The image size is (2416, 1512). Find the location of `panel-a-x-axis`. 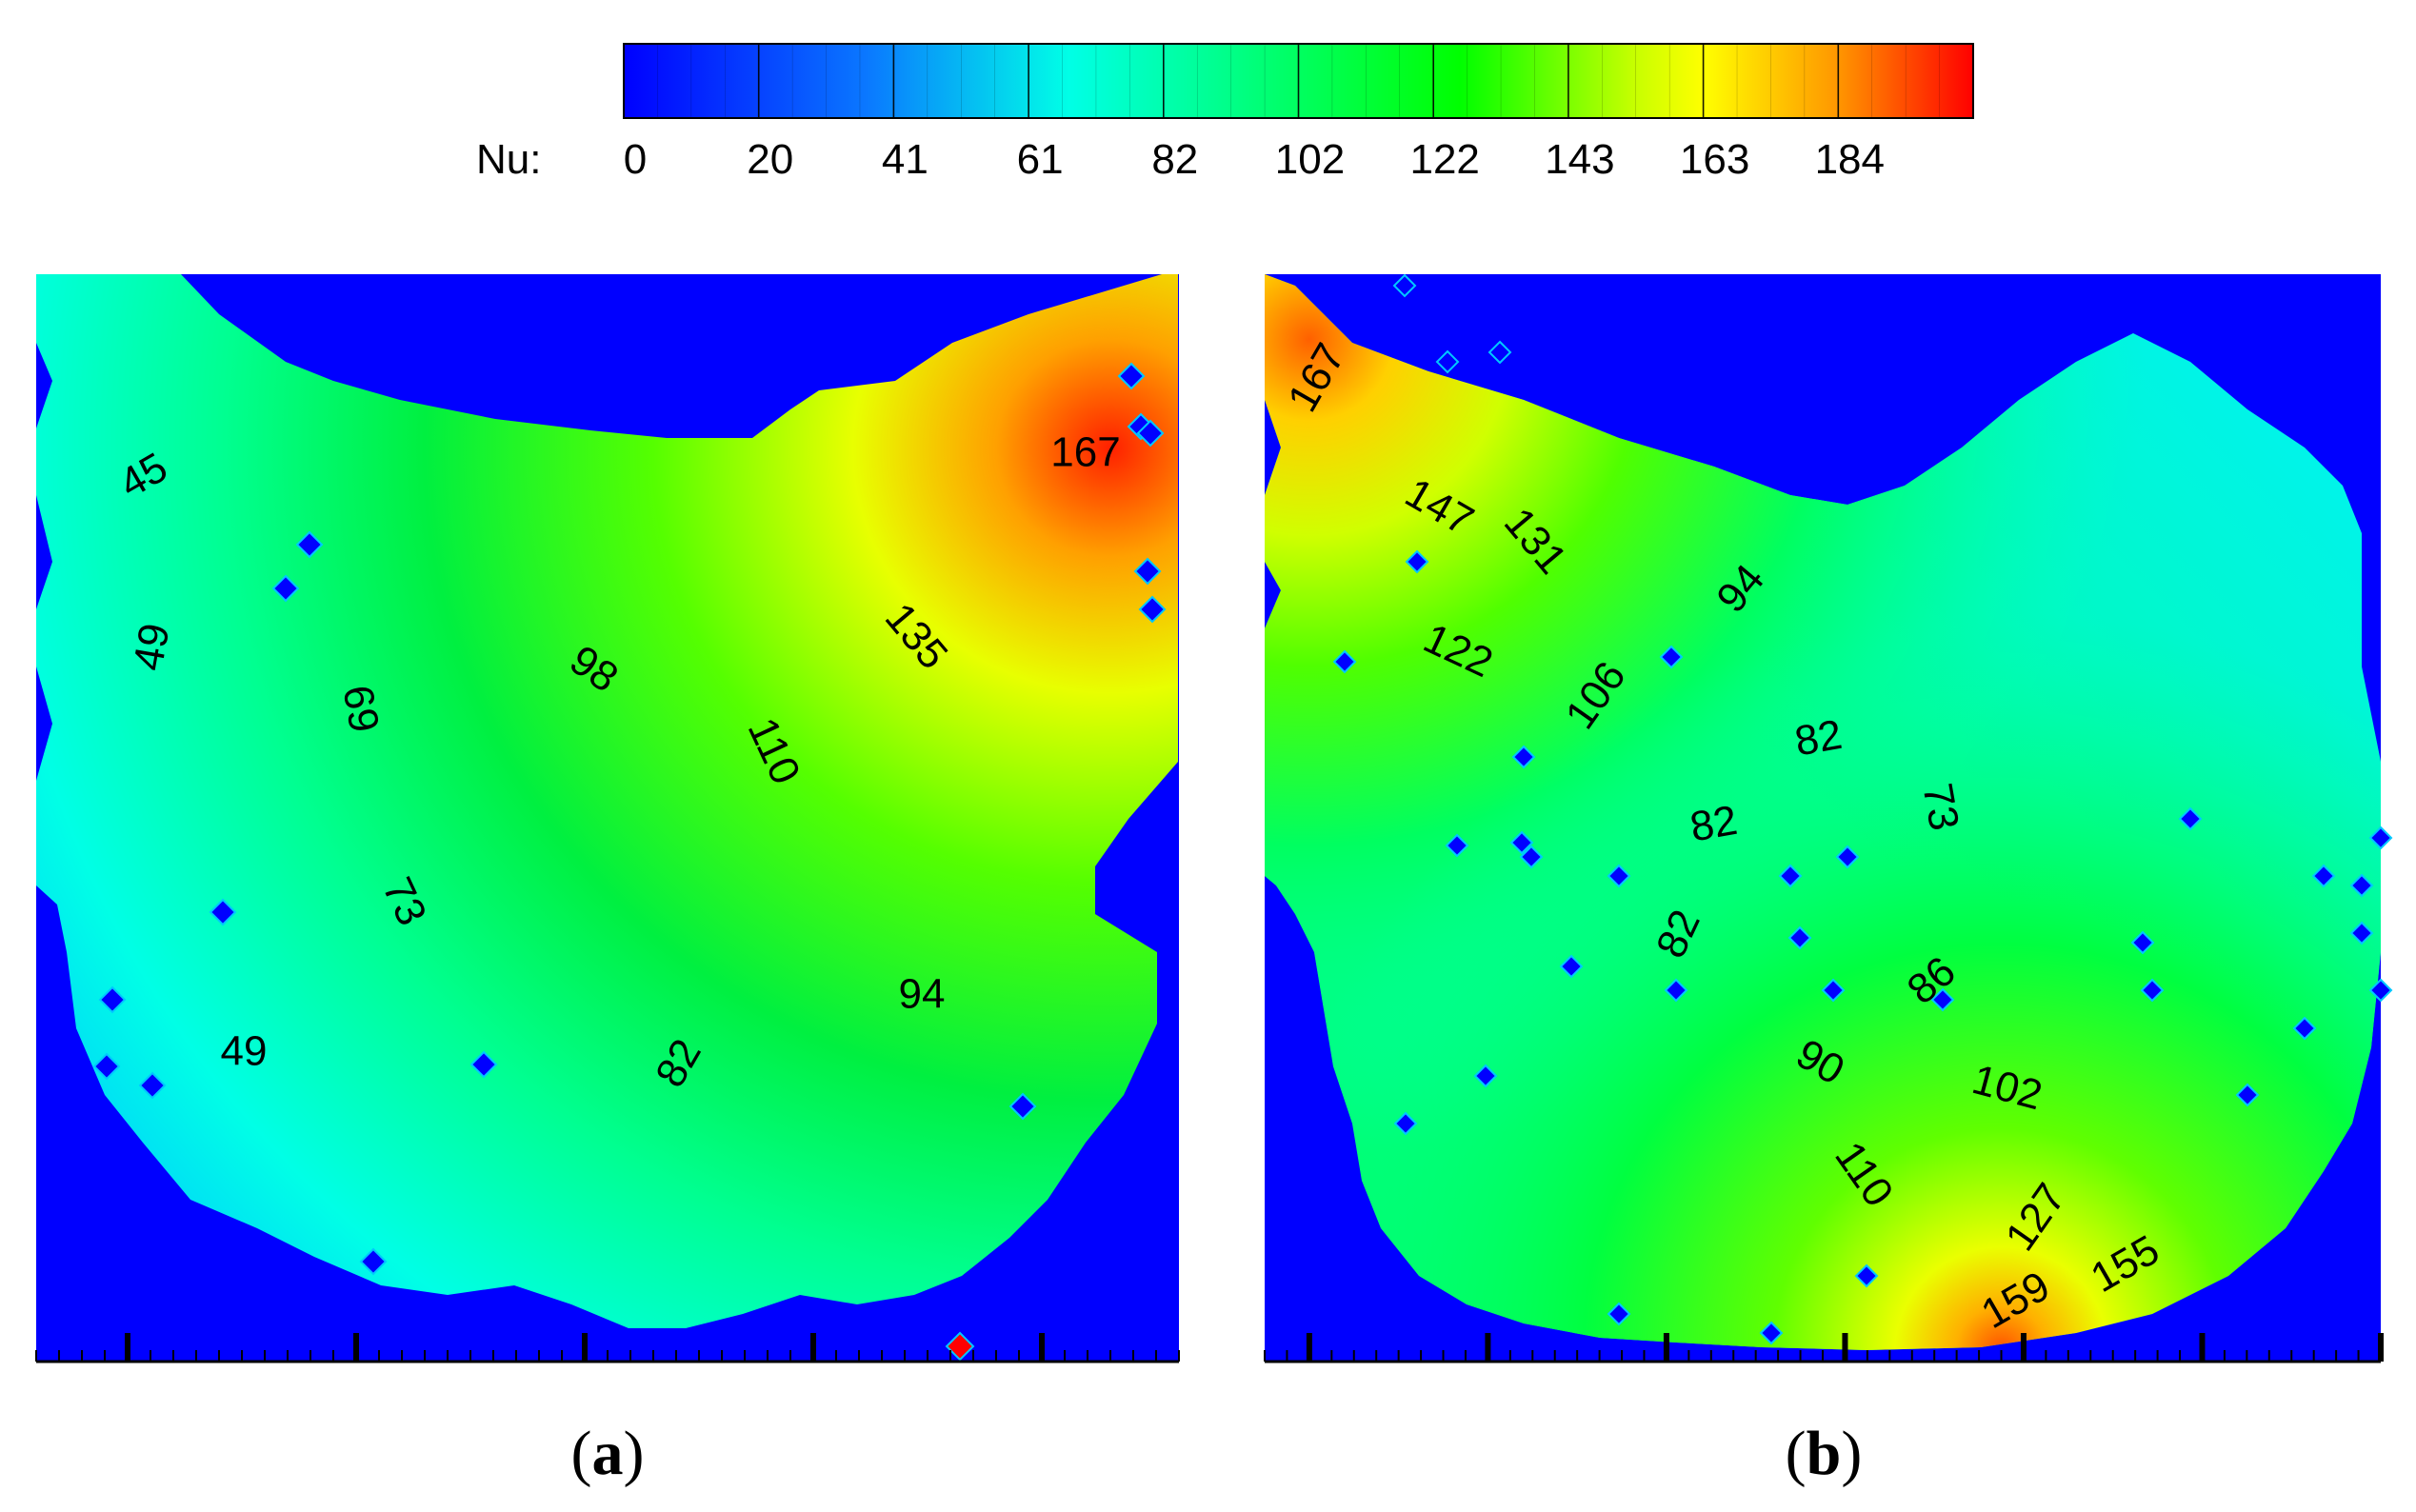

panel-a-x-axis is located at coordinates (607, 1348).